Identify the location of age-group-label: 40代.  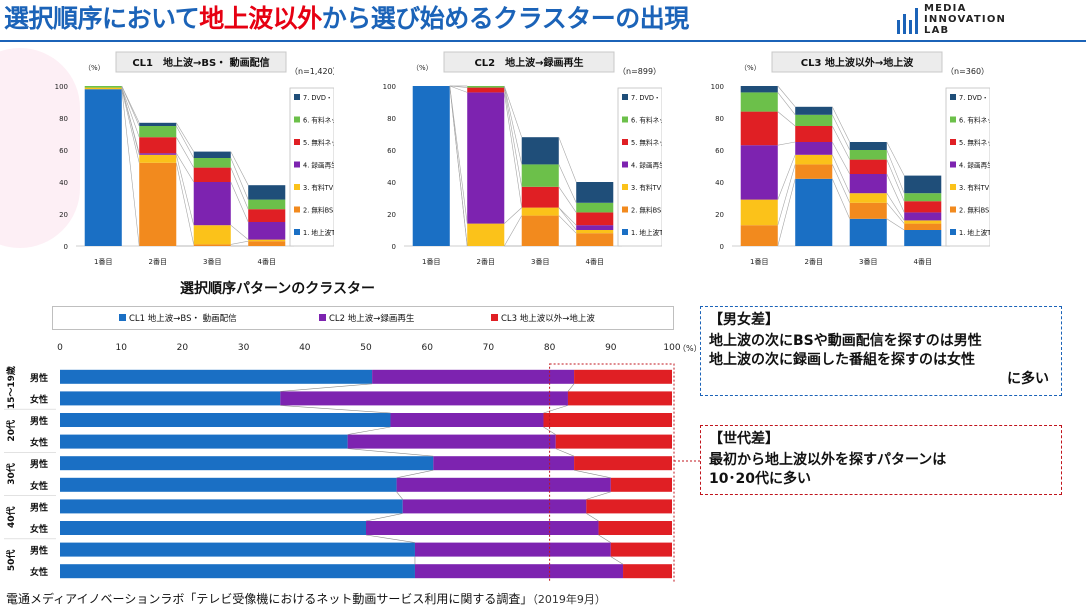
(11, 517).